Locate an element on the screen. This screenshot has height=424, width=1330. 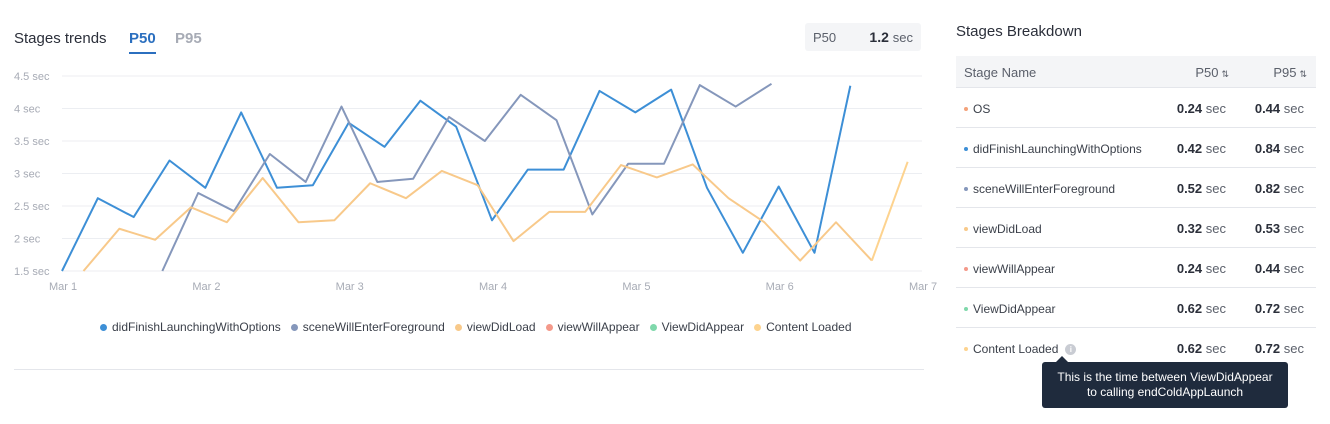
legend-item: viewDidLoad is located at coordinates (495, 327).